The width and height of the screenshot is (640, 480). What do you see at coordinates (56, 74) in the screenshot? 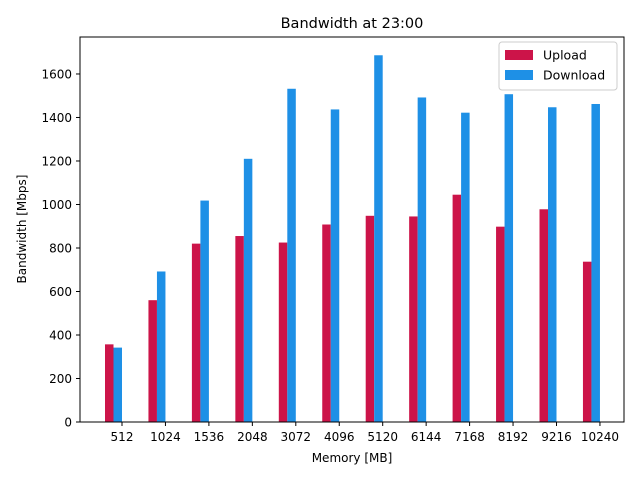
I see `y-tick-label-1600: 1600` at bounding box center [56, 74].